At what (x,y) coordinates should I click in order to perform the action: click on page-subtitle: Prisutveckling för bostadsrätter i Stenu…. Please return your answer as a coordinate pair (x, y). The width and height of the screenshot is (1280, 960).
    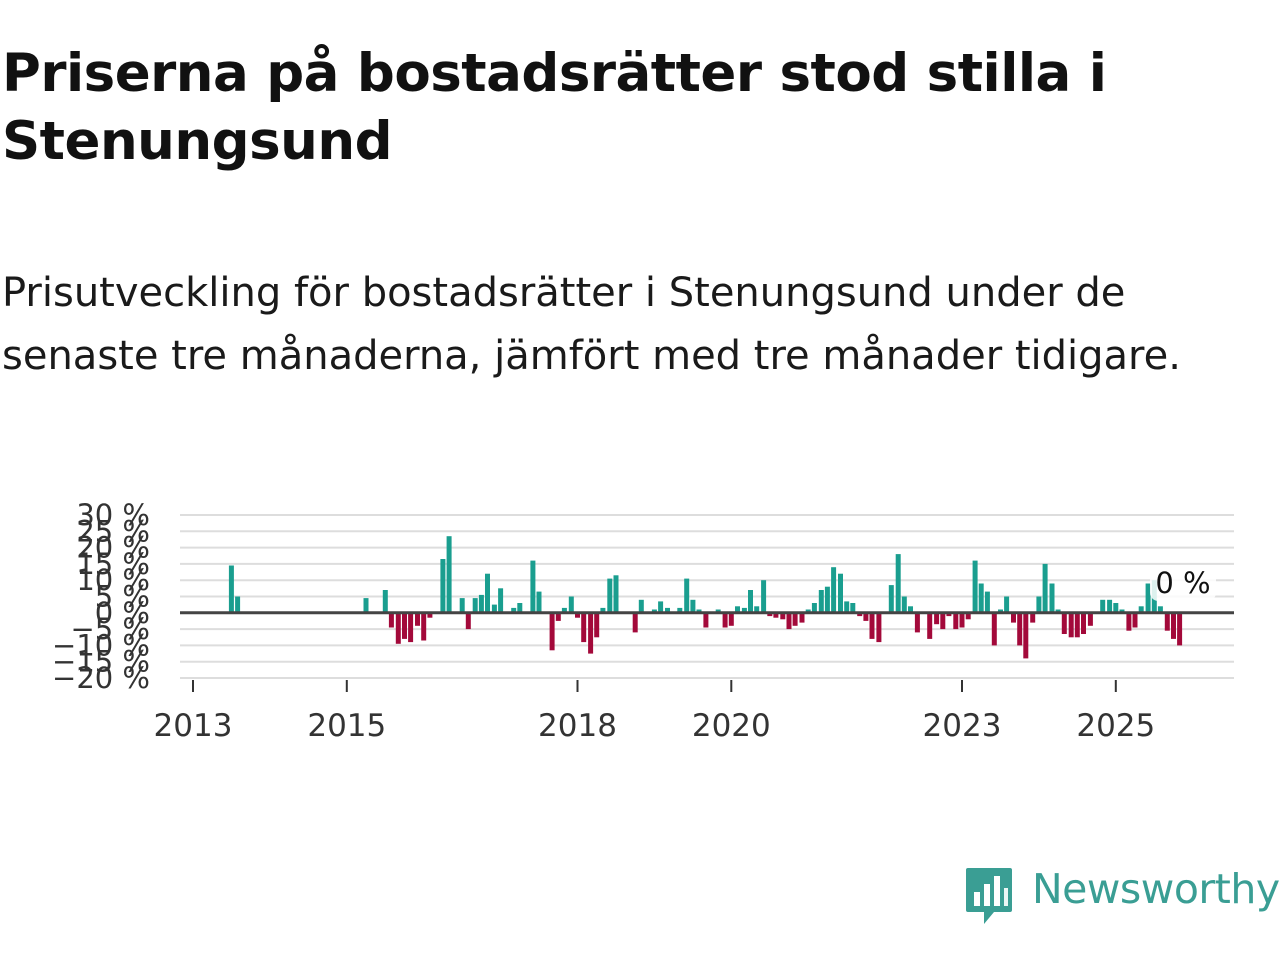
    Looking at the image, I should click on (591, 324).